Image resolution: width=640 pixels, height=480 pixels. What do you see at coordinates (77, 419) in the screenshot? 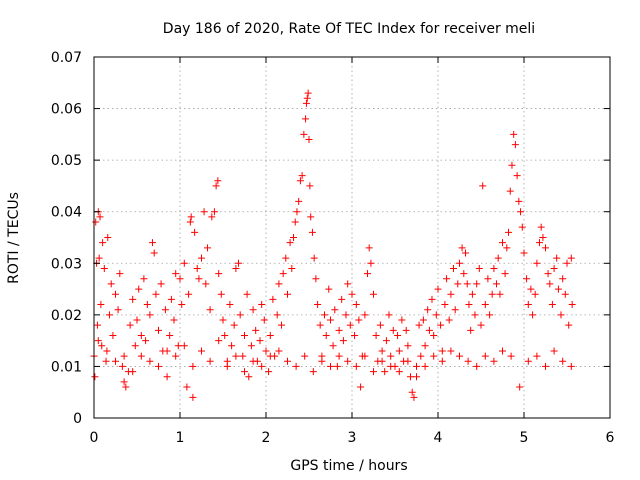
I see `y-tick-label: 0` at bounding box center [77, 419].